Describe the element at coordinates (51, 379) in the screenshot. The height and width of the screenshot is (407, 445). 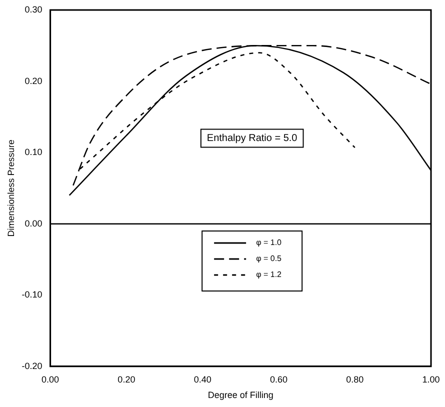
I see `x-tick-label: 0.00` at that location.